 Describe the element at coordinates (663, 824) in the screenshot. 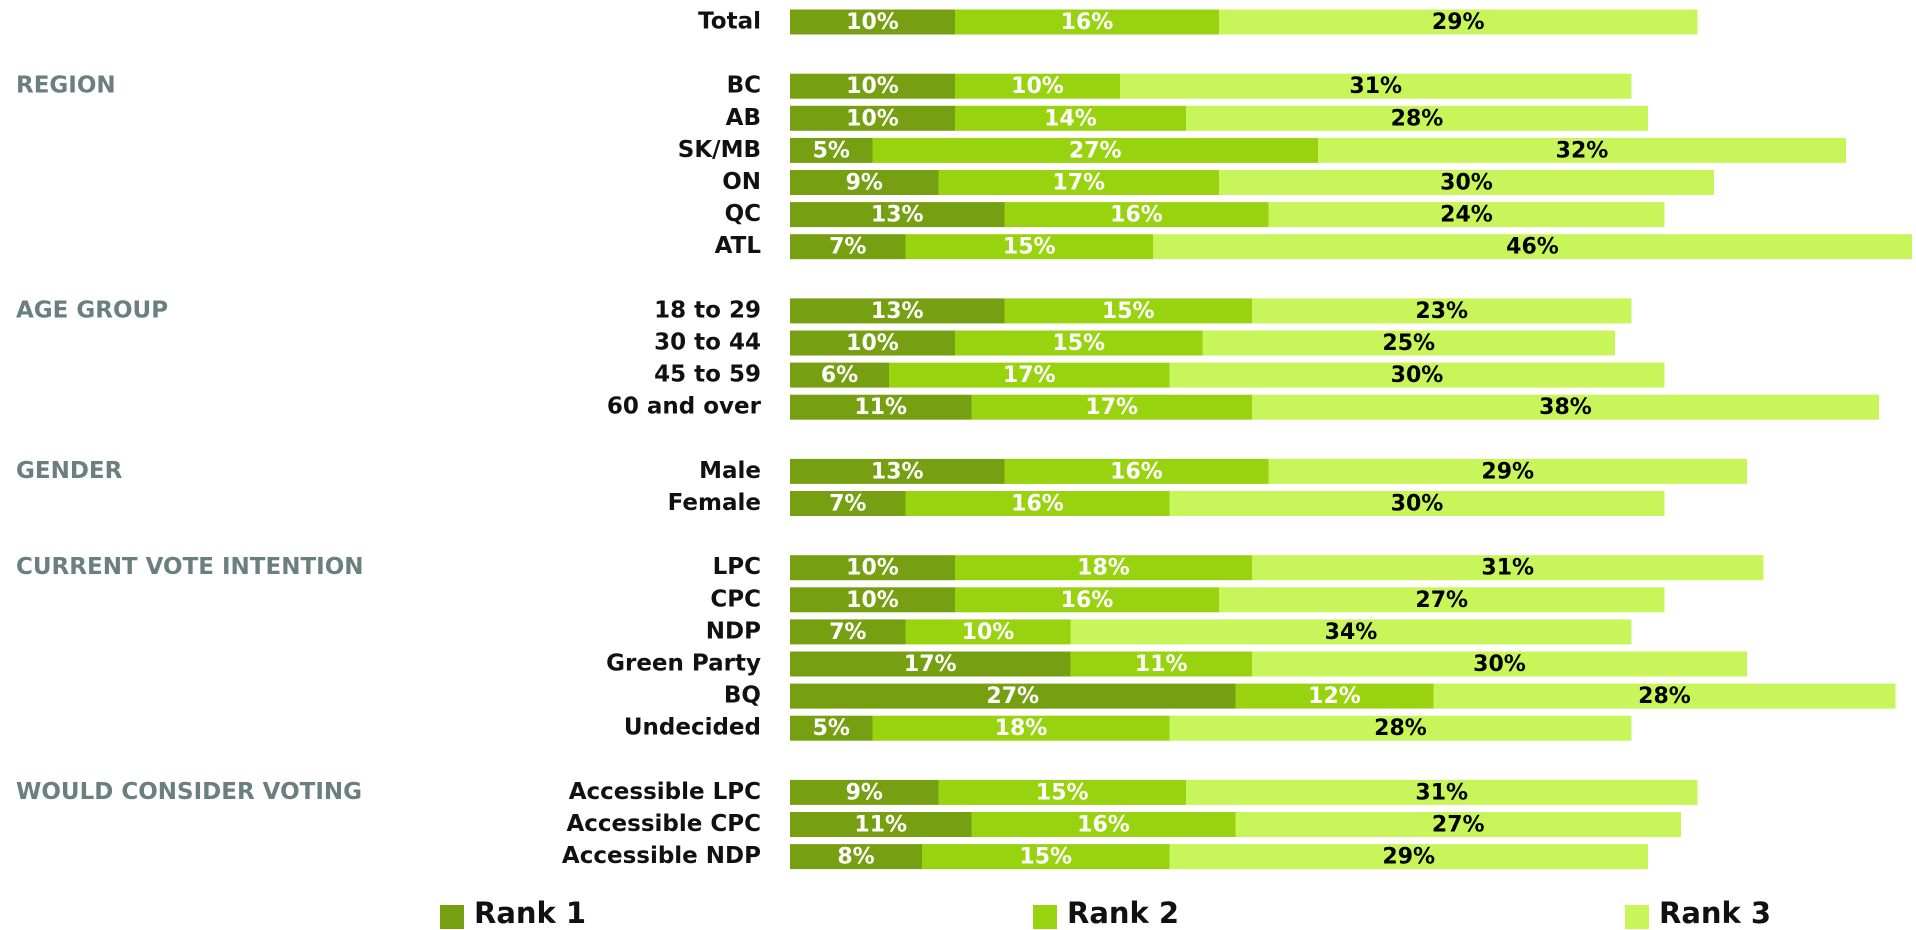

I see `row-label: Accessible CPC` at that location.